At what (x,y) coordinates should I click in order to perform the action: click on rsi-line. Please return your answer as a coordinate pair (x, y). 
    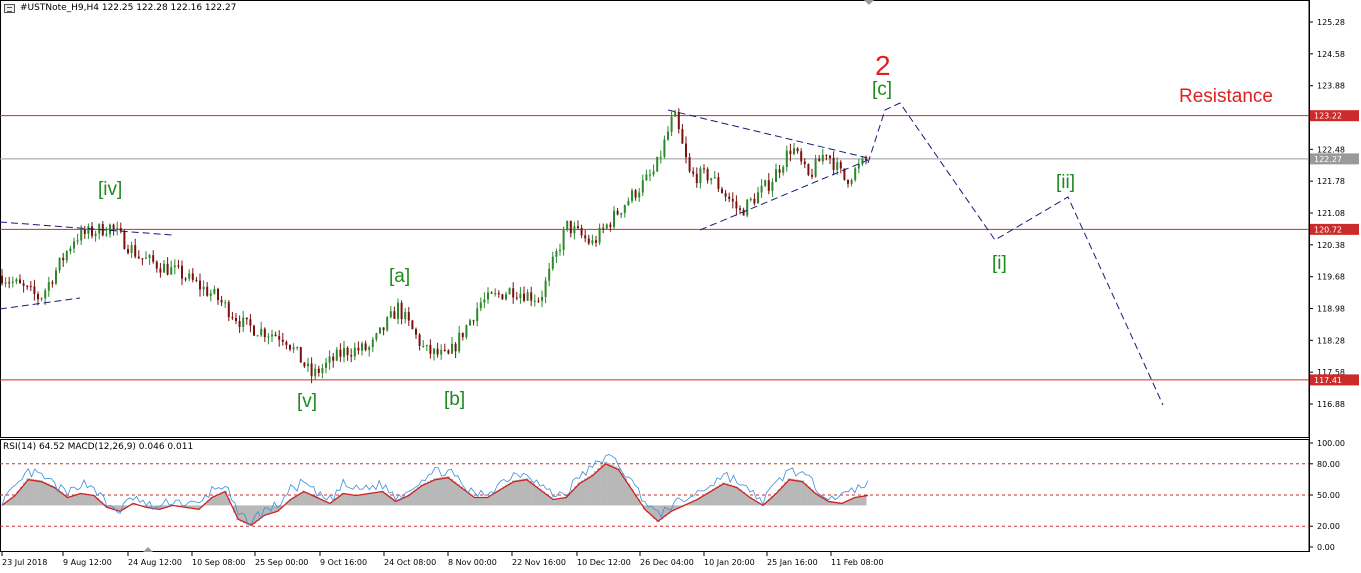
    Looking at the image, I should click on (435, 489).